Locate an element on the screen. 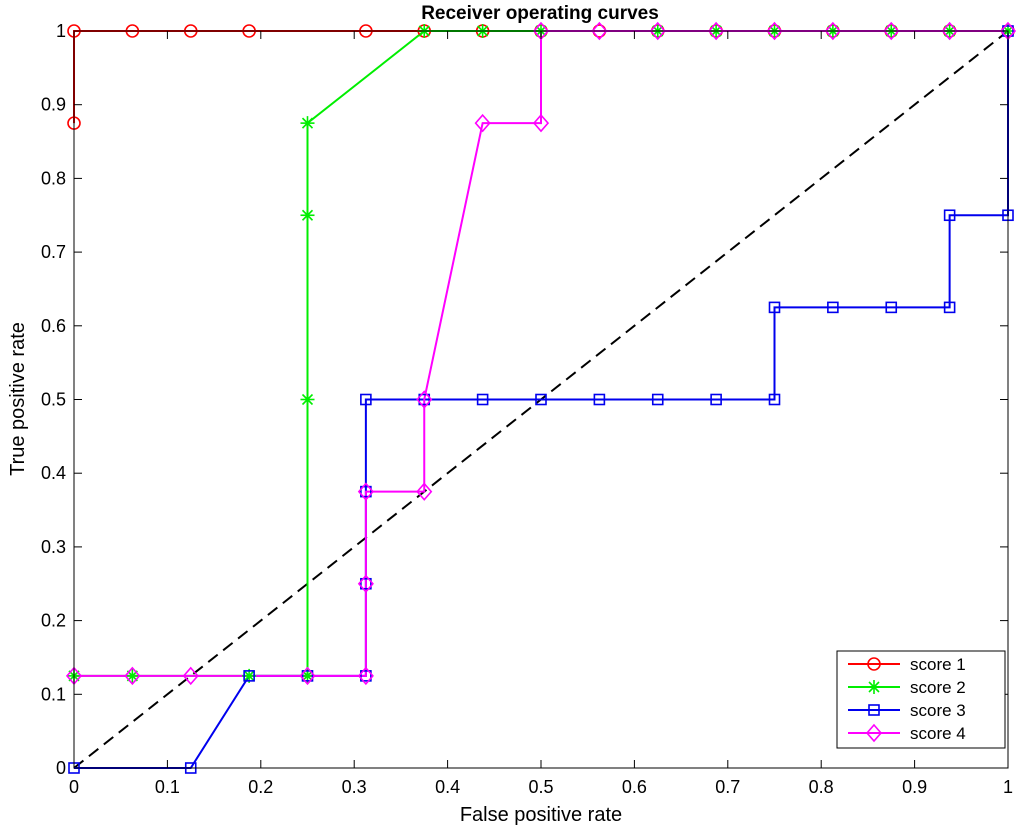  y-tick-label: 1 is located at coordinates (61, 31).